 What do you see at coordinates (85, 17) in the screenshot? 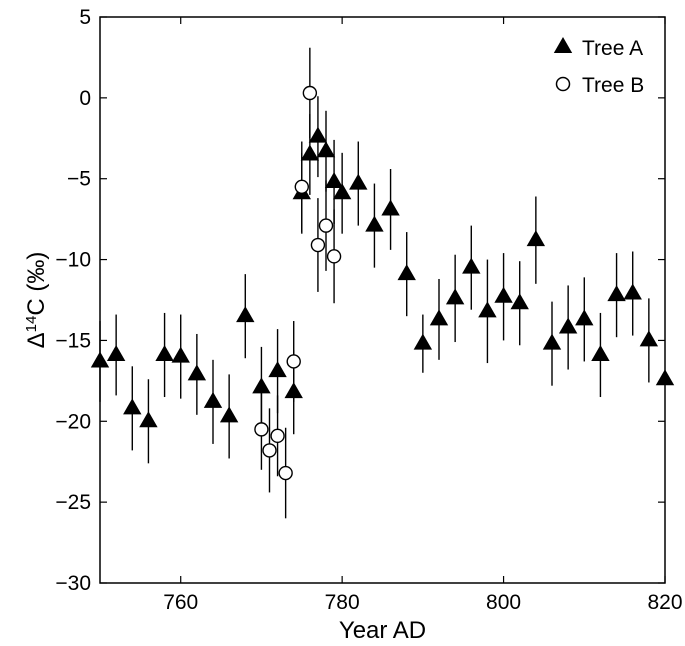
I see `y-tick-label: 5` at bounding box center [85, 17].